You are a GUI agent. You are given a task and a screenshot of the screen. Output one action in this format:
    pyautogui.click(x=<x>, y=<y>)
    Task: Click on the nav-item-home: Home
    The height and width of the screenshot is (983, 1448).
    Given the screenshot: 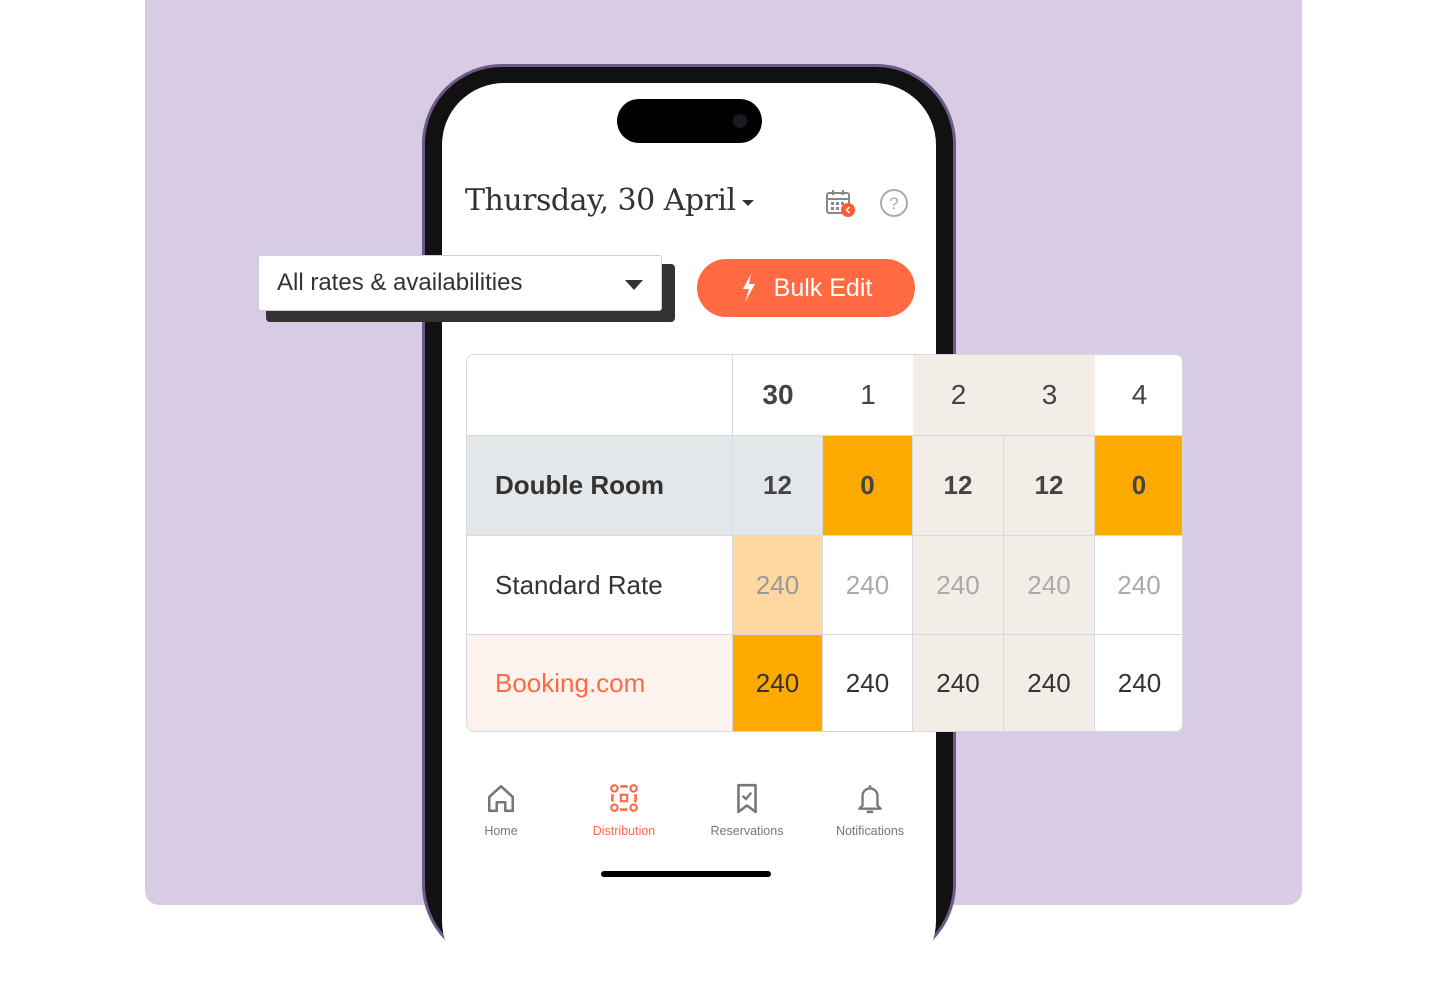 What is the action you would take?
    pyautogui.click(x=501, y=810)
    